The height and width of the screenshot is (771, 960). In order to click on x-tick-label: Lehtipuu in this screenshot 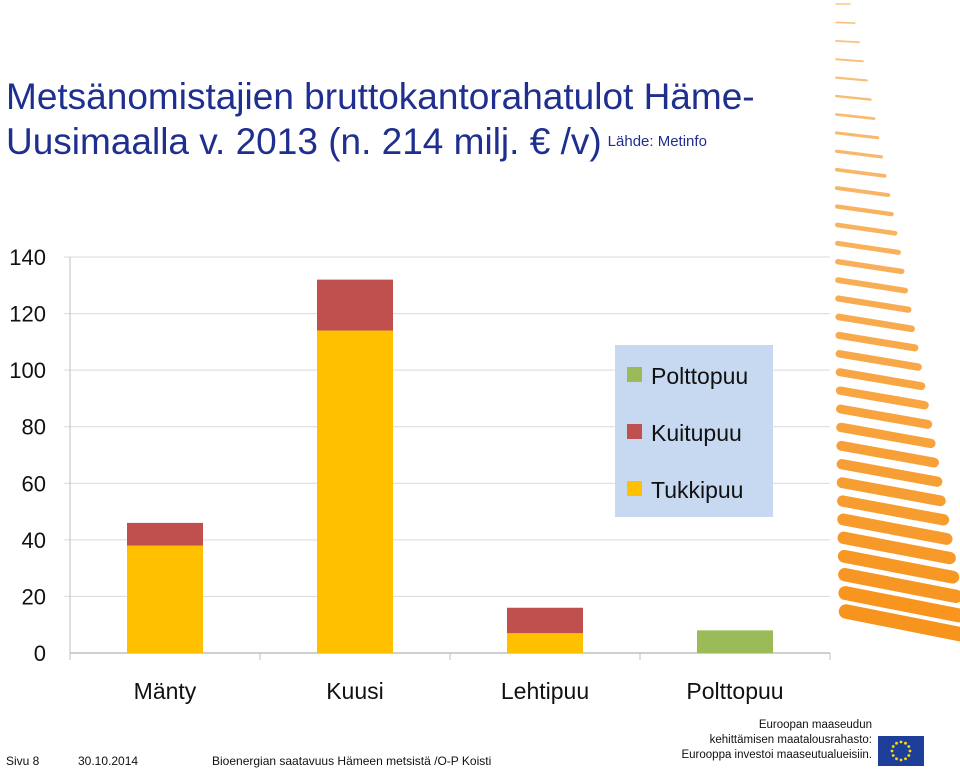, I will do `click(545, 691)`.